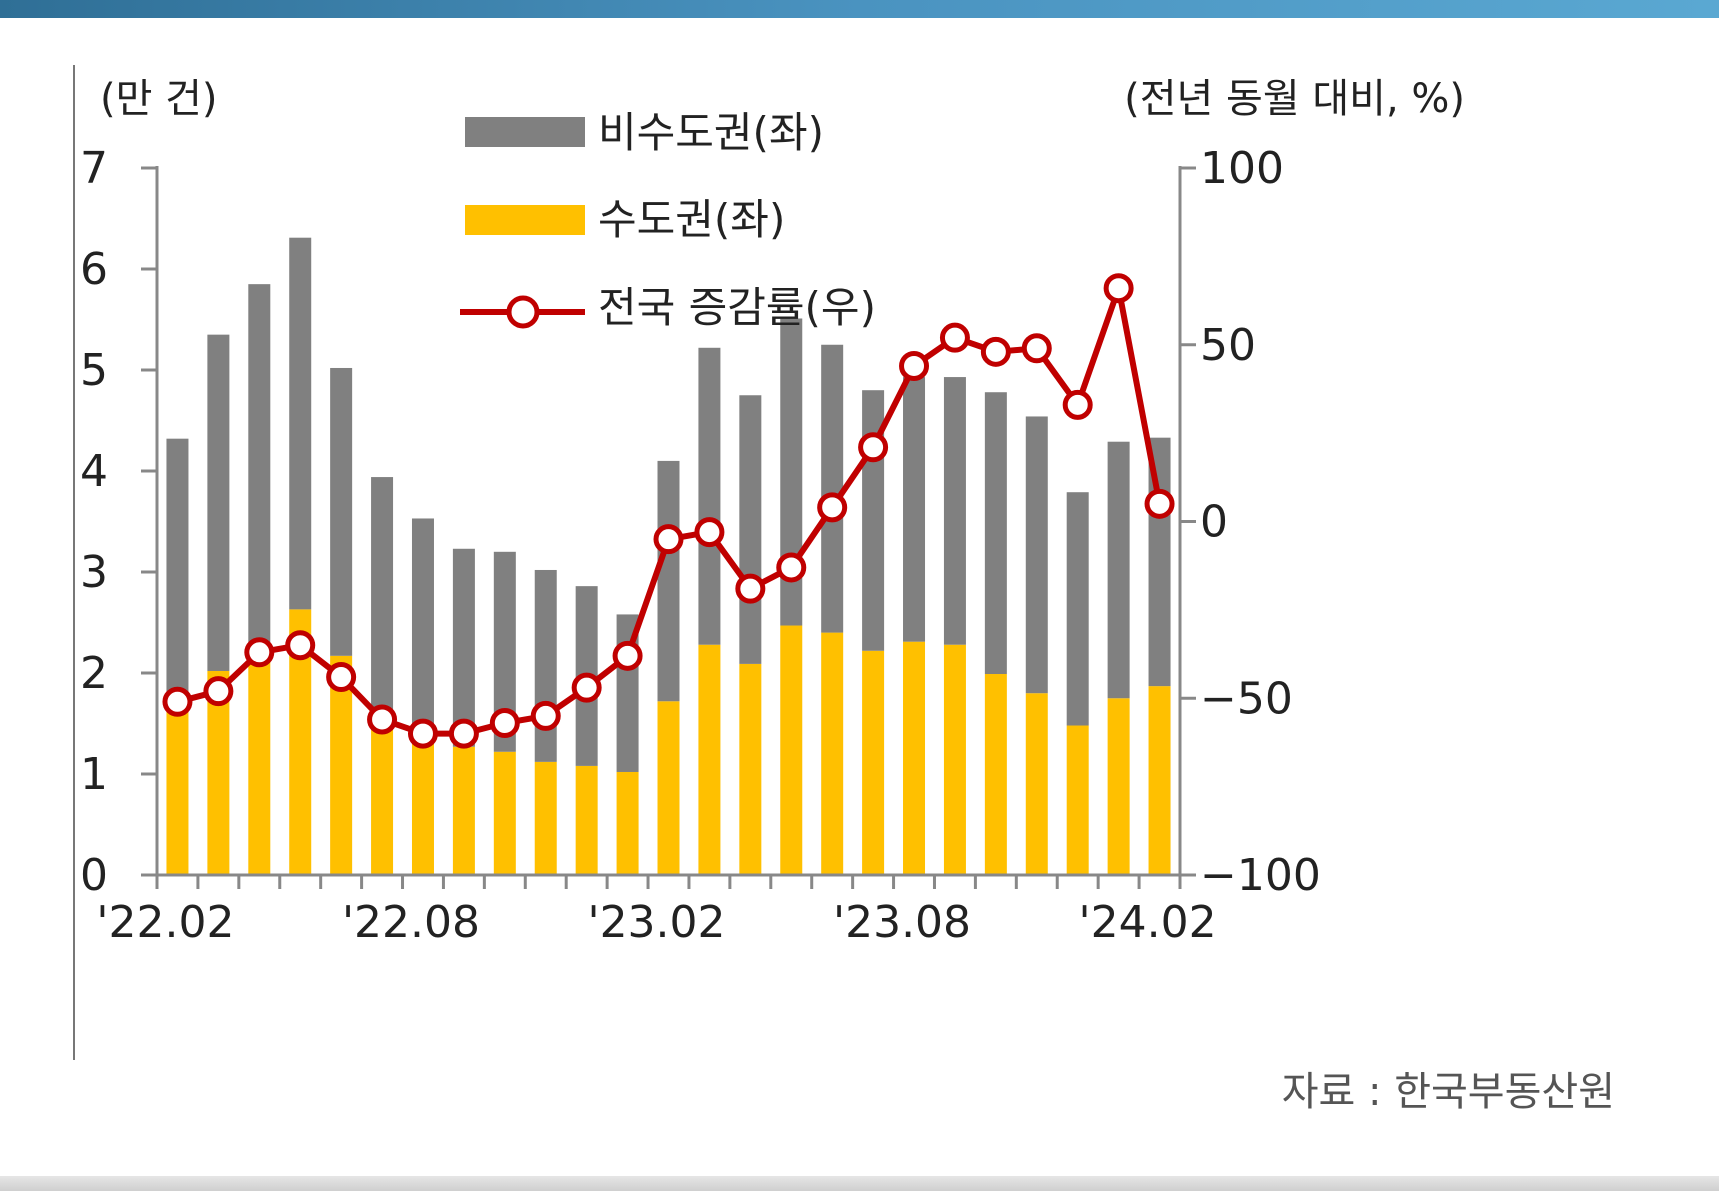 The width and height of the screenshot is (1719, 1191). I want to click on legend-marker-national, so click(523, 312).